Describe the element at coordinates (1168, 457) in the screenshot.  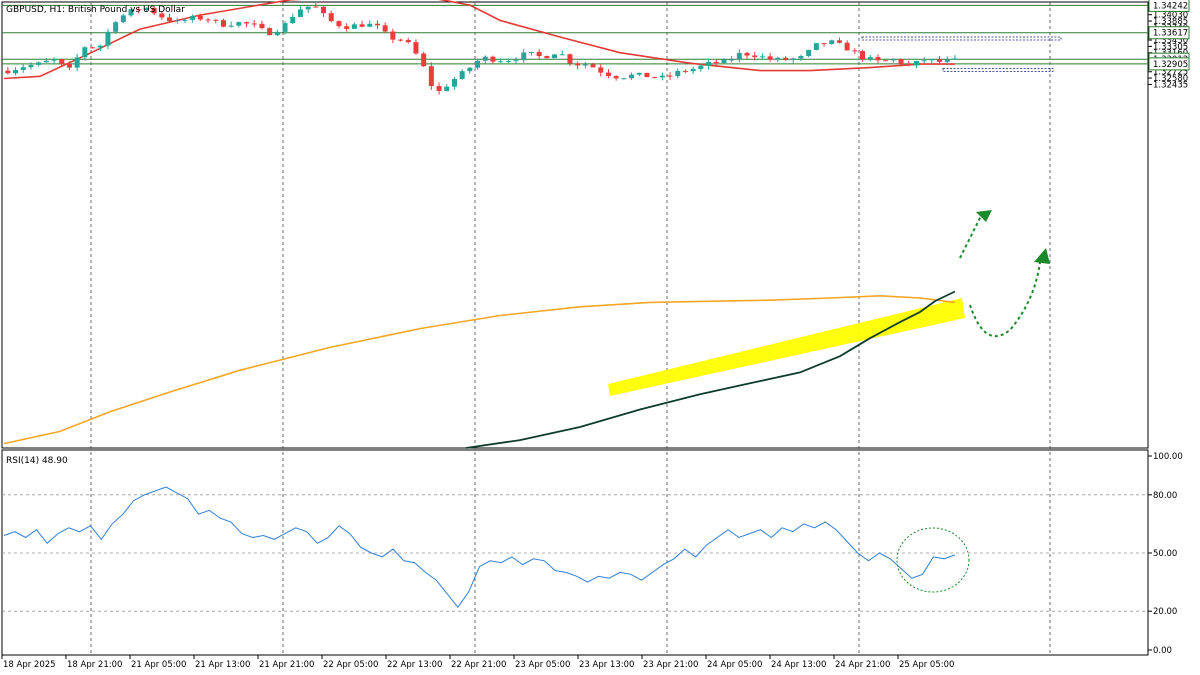
I see `rsi-tick-label: 100.00` at that location.